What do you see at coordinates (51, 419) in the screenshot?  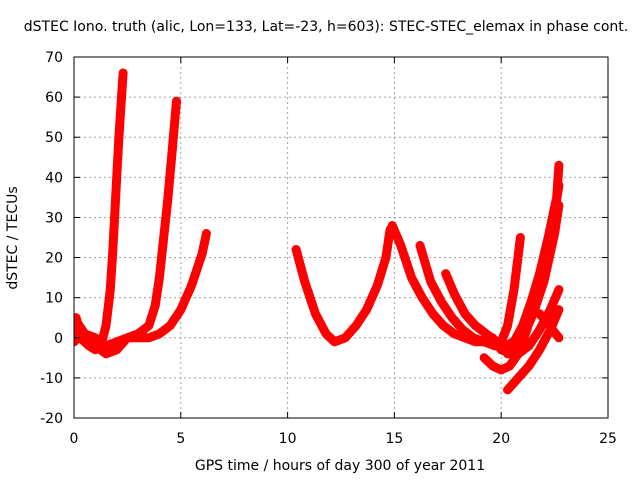 I see `y-tick-label: -20` at bounding box center [51, 419].